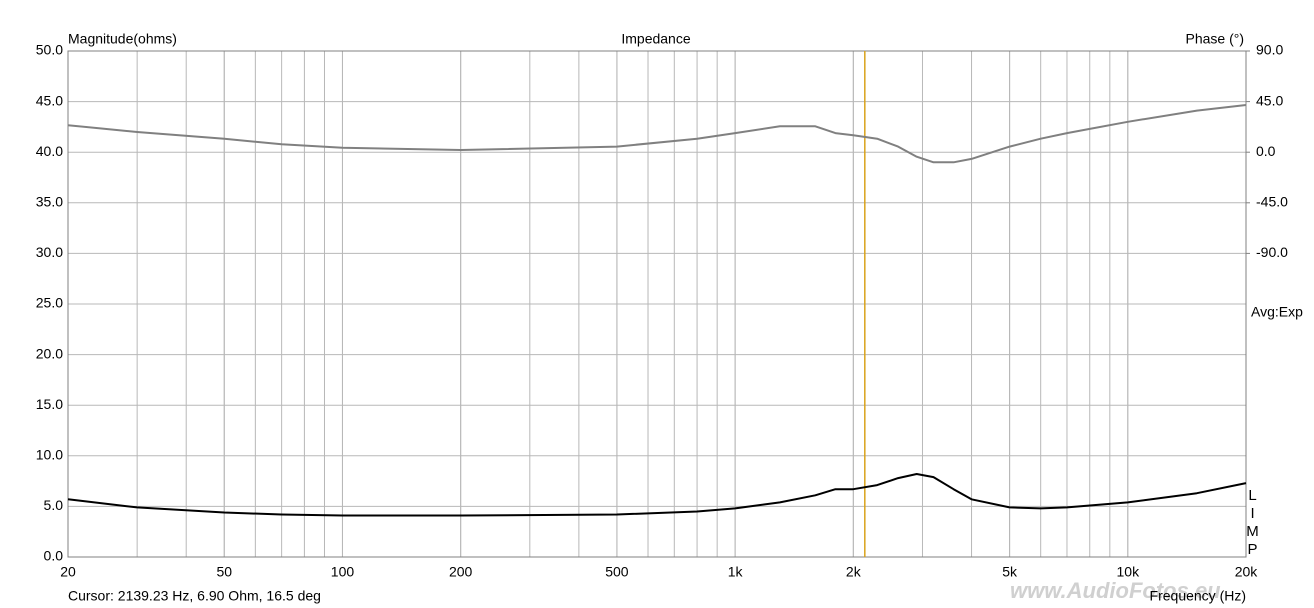 Image resolution: width=1314 pixels, height=608 pixels. I want to click on y2-tick-label: 0.0, so click(1266, 151).